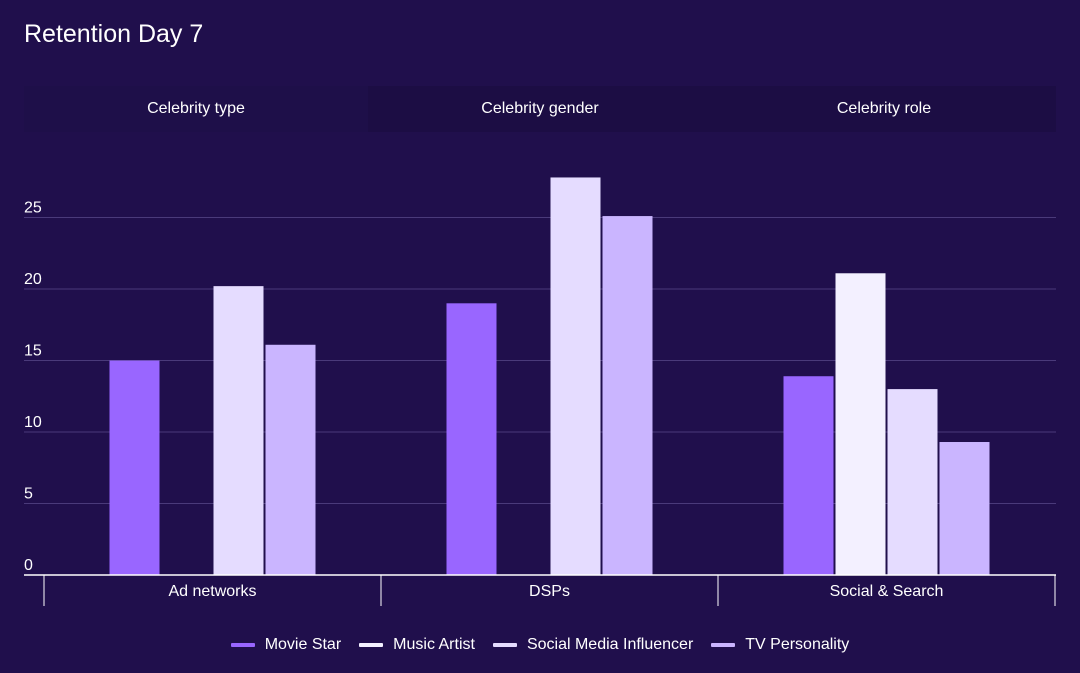 Image resolution: width=1080 pixels, height=673 pixels. I want to click on y-tick-label: 0, so click(28, 565).